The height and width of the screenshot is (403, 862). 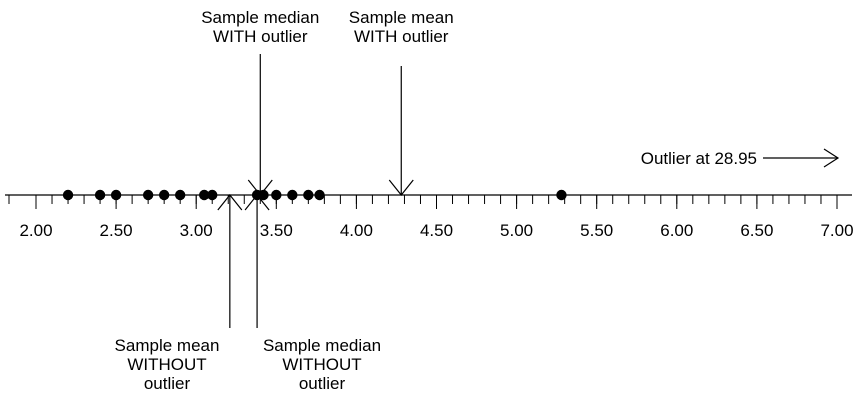 I want to click on tick-label: 5.00, so click(x=516, y=230).